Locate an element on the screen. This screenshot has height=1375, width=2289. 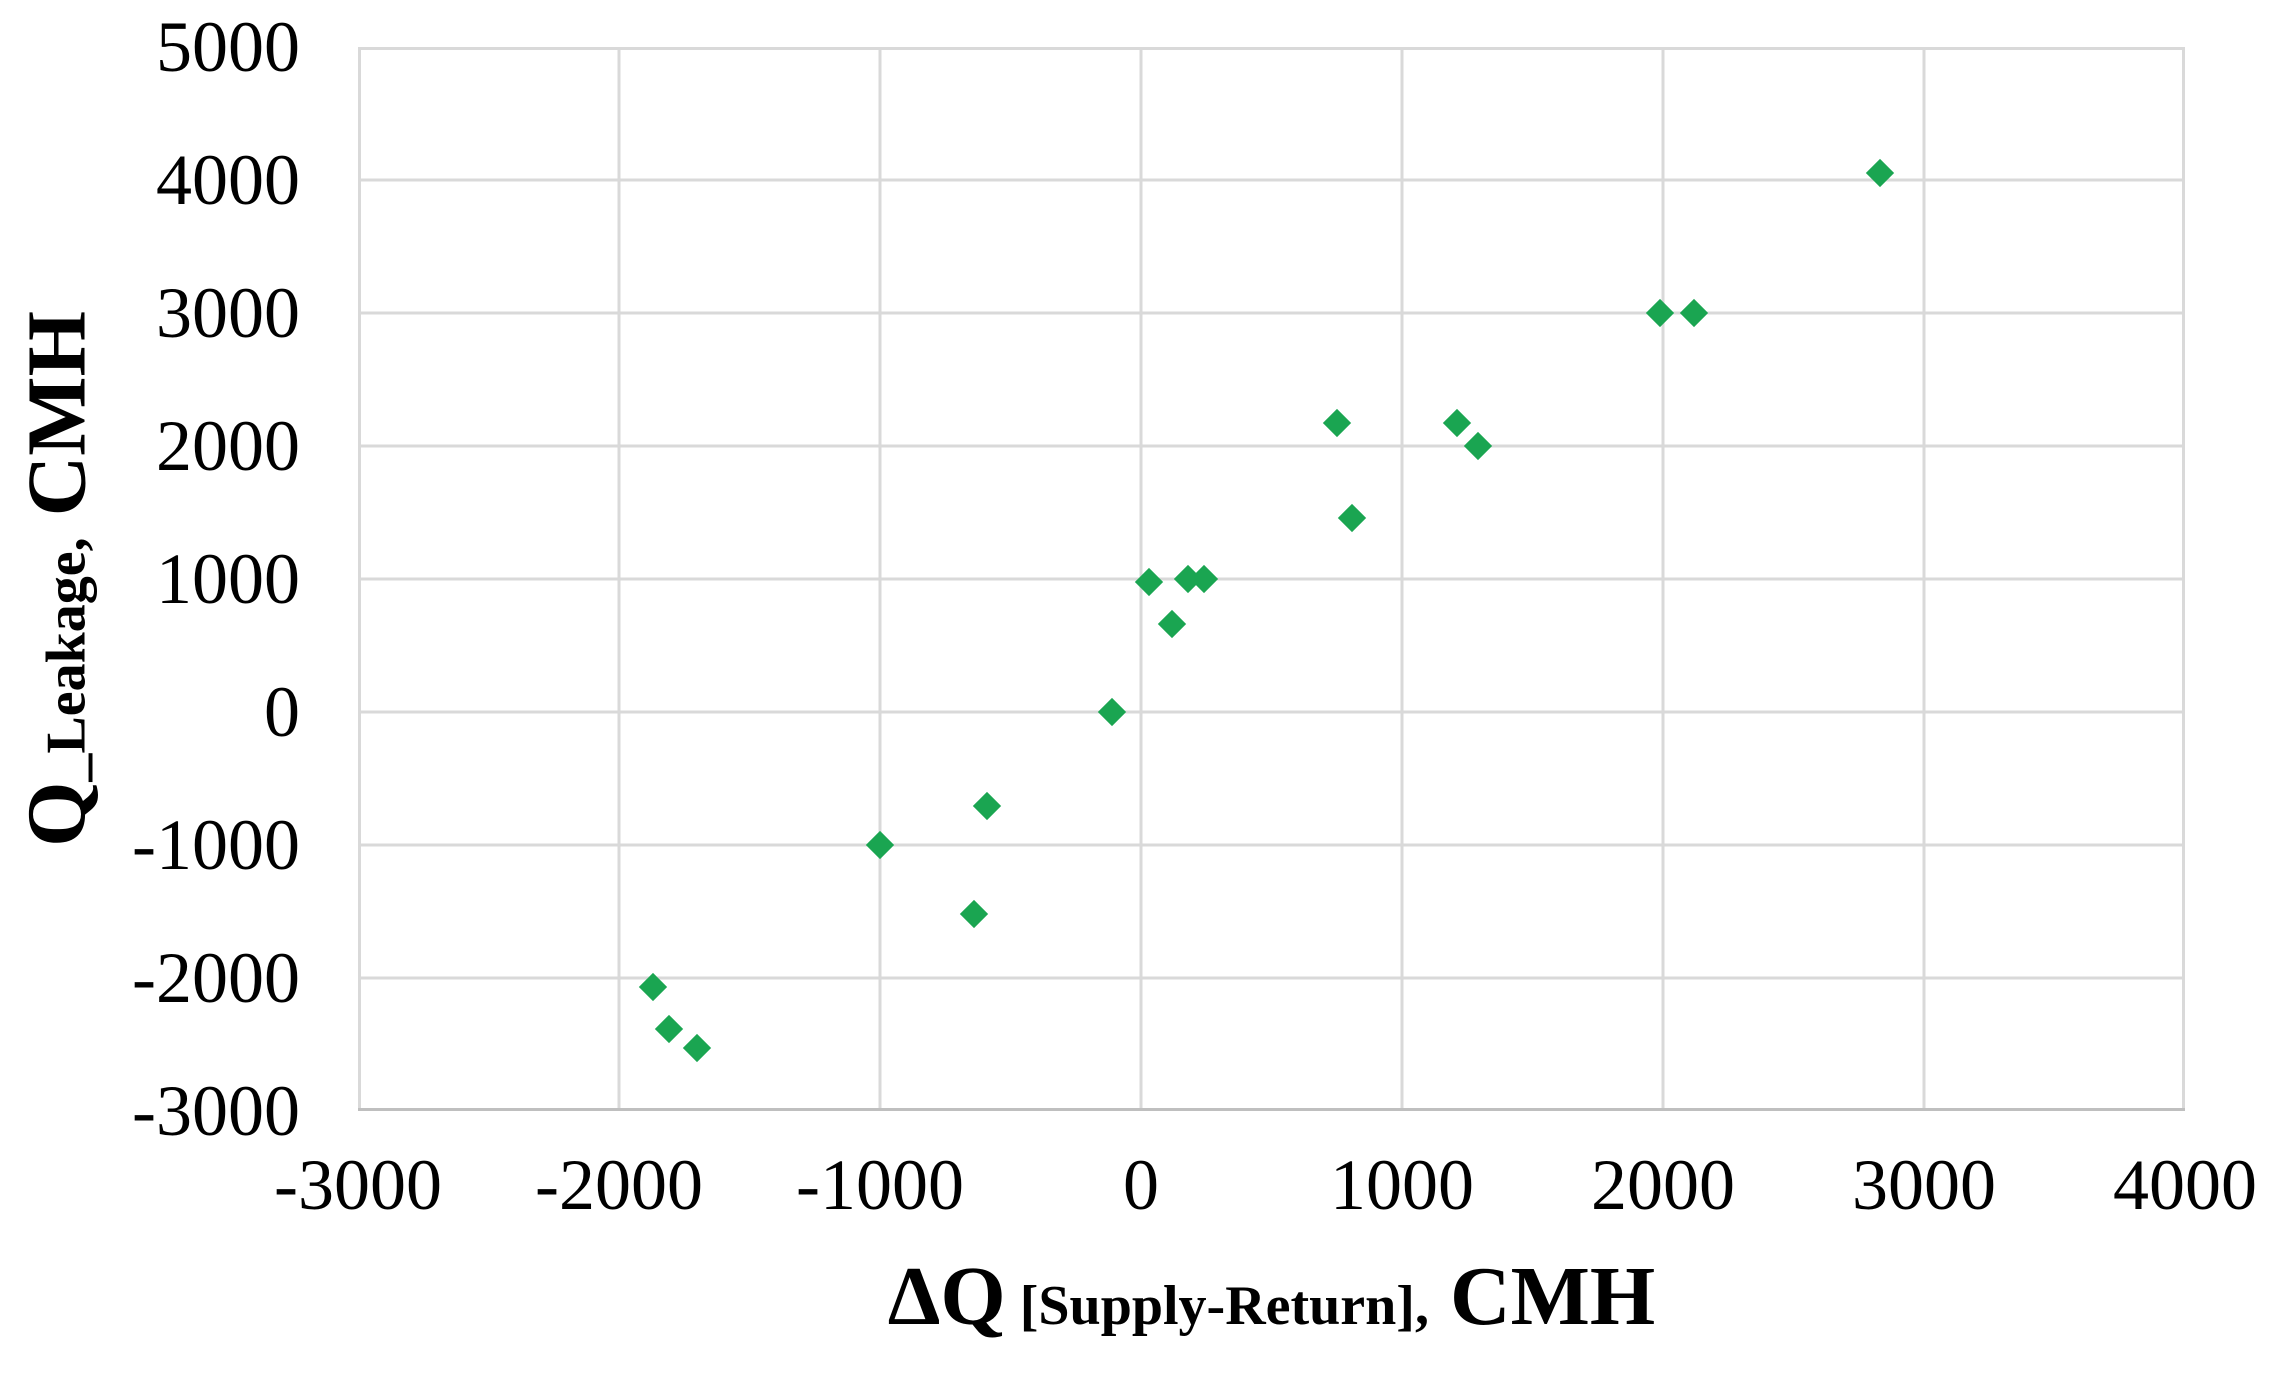
x-tick-label: -1000 is located at coordinates (880, 1185).